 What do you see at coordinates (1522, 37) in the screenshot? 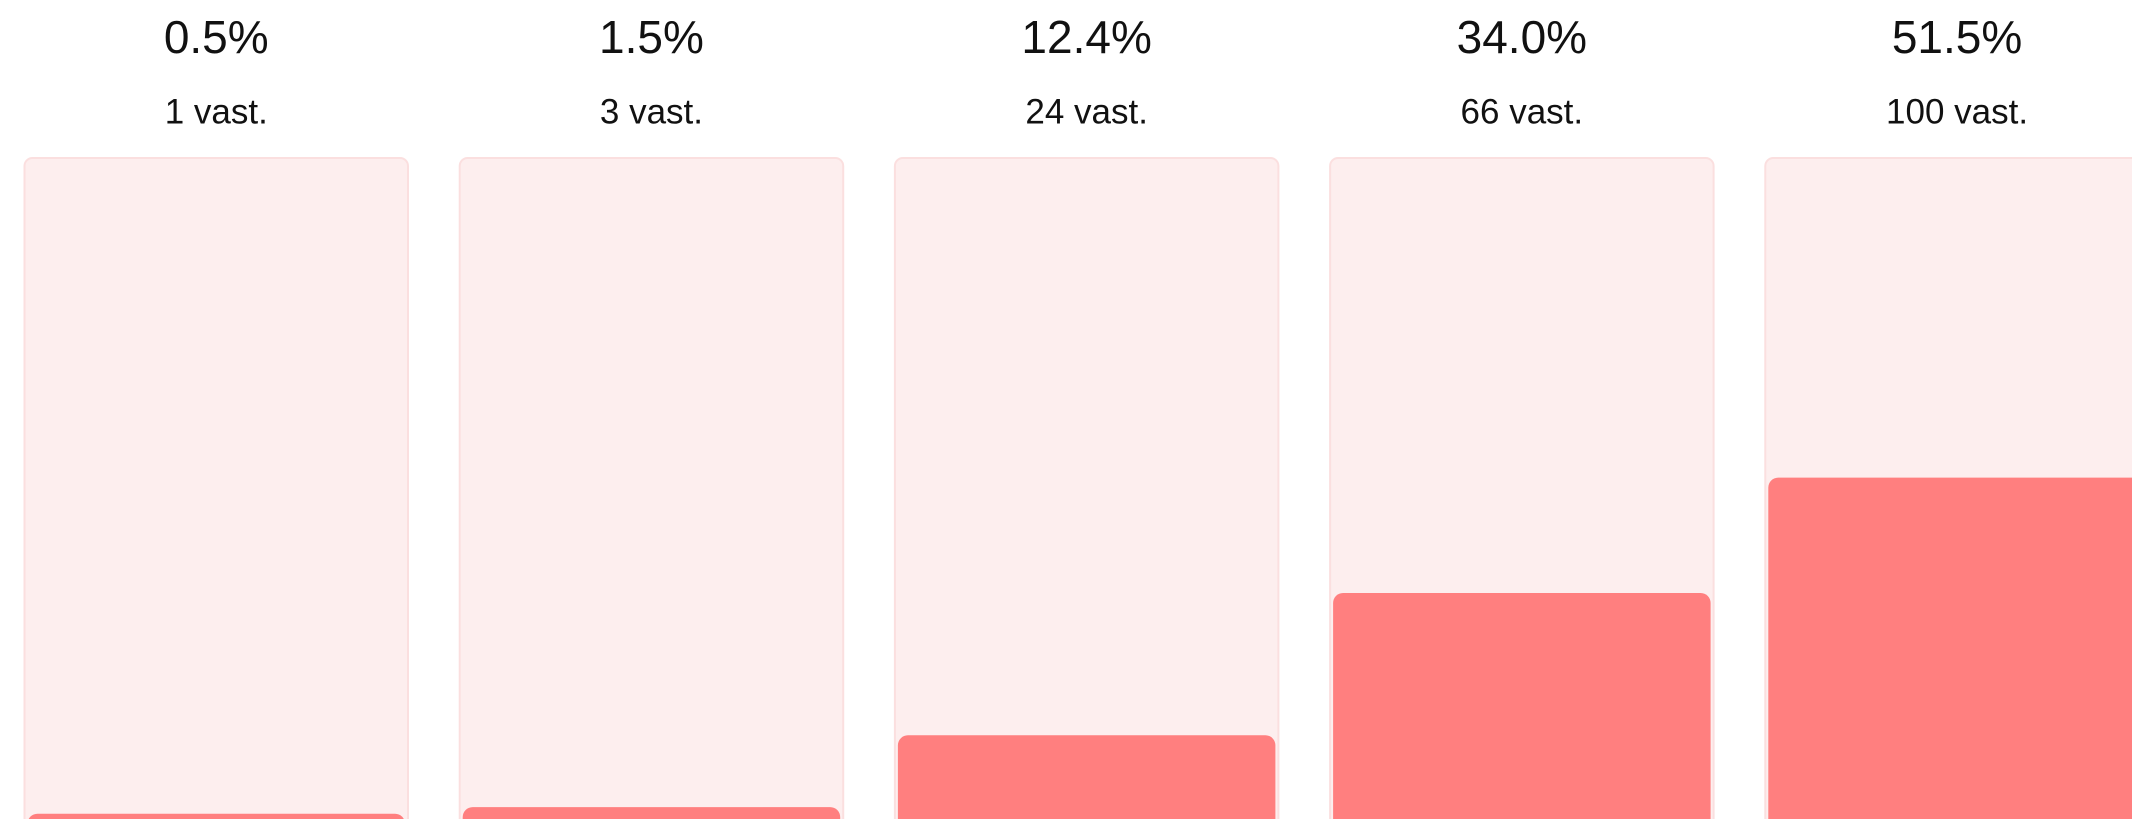
I see `percent-label: 34.0%` at bounding box center [1522, 37].